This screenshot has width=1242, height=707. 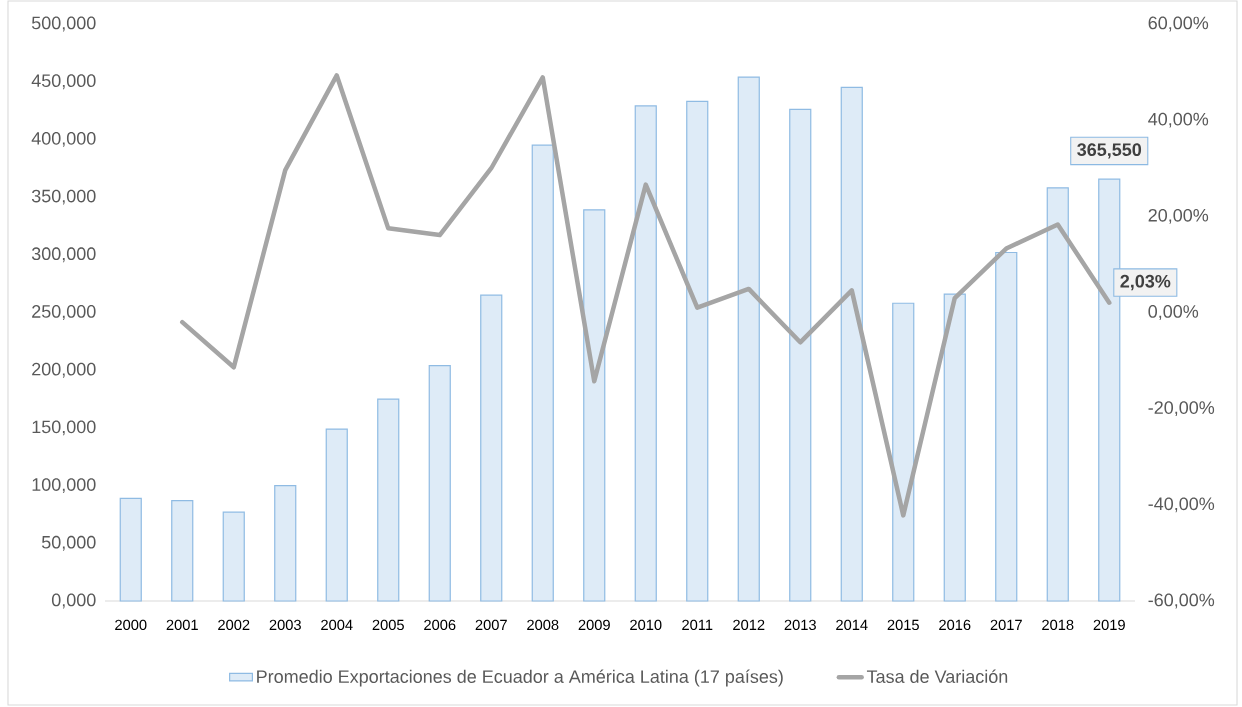 What do you see at coordinates (440, 625) in the screenshot?
I see `x-tick-label: 2006` at bounding box center [440, 625].